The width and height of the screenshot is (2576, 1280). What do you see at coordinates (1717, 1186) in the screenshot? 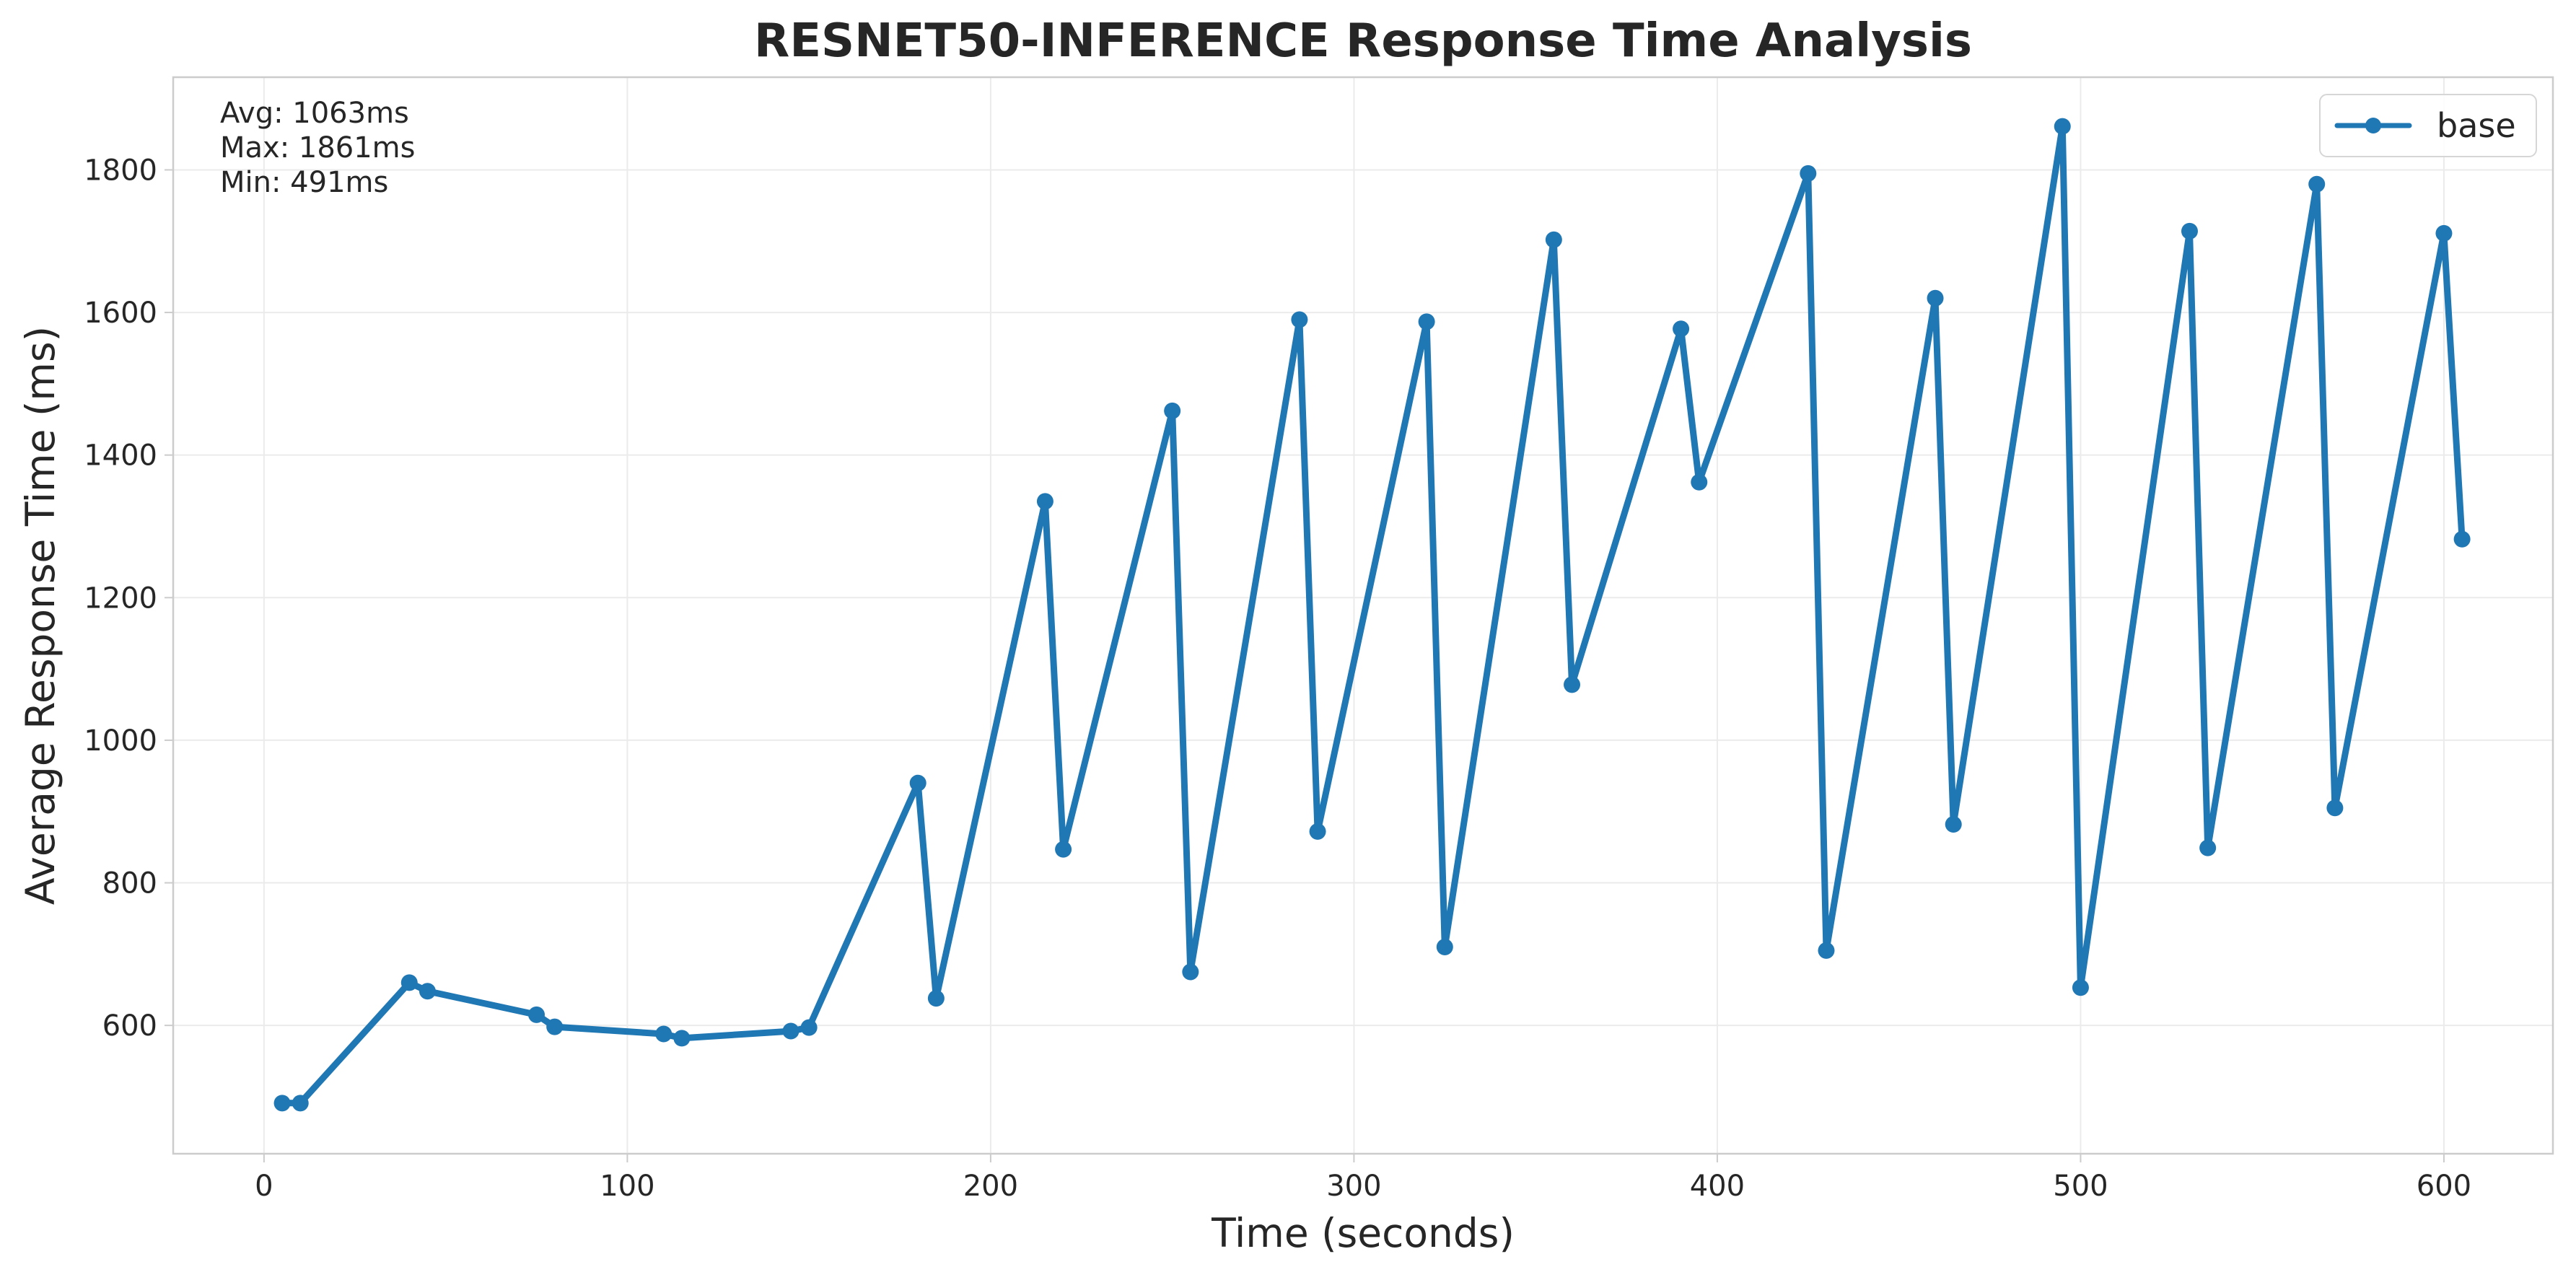
I see `x-tick-label: 400` at bounding box center [1717, 1186].